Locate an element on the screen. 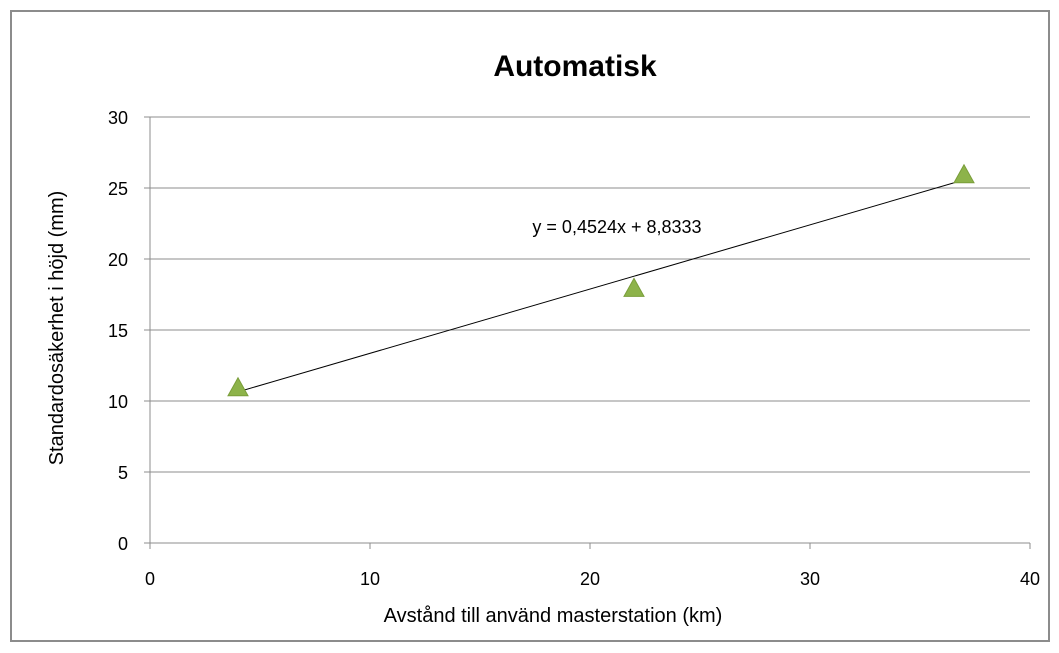 Image resolution: width=1059 pixels, height=653 pixels. x-tick-labels: 0 10 20 30 40 is located at coordinates (592, 579).